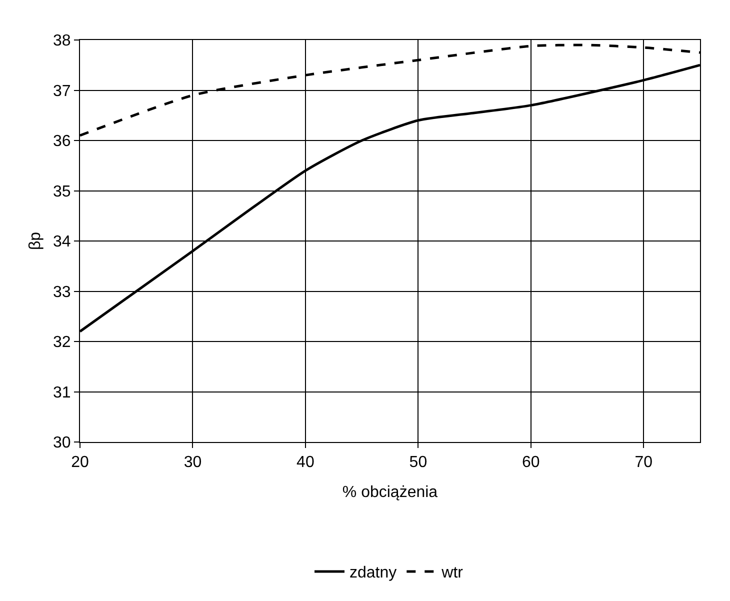 The width and height of the screenshot is (730, 601). I want to click on legend-label: zdatny, so click(373, 573).